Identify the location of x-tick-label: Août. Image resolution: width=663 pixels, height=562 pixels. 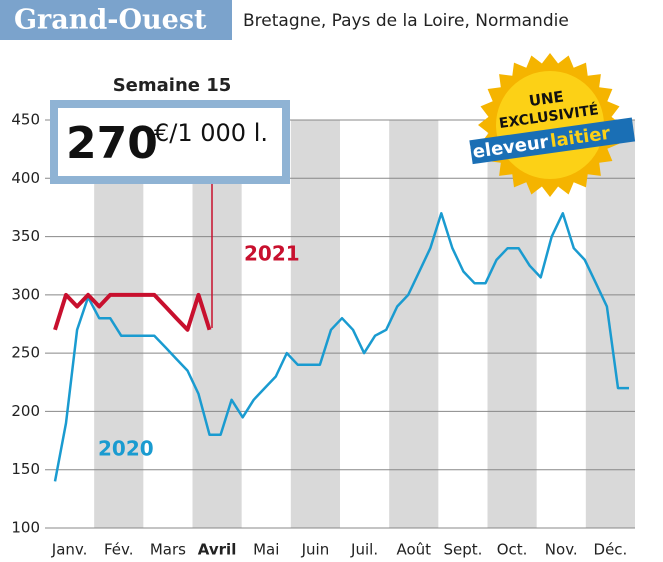
(413, 550).